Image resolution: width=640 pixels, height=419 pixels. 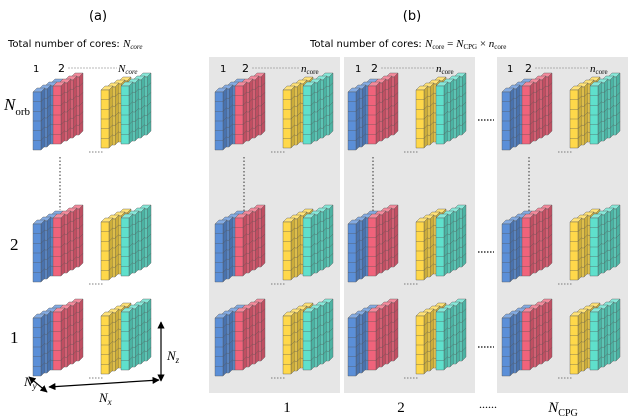 I want to click on core-group, so click(x=274, y=338).